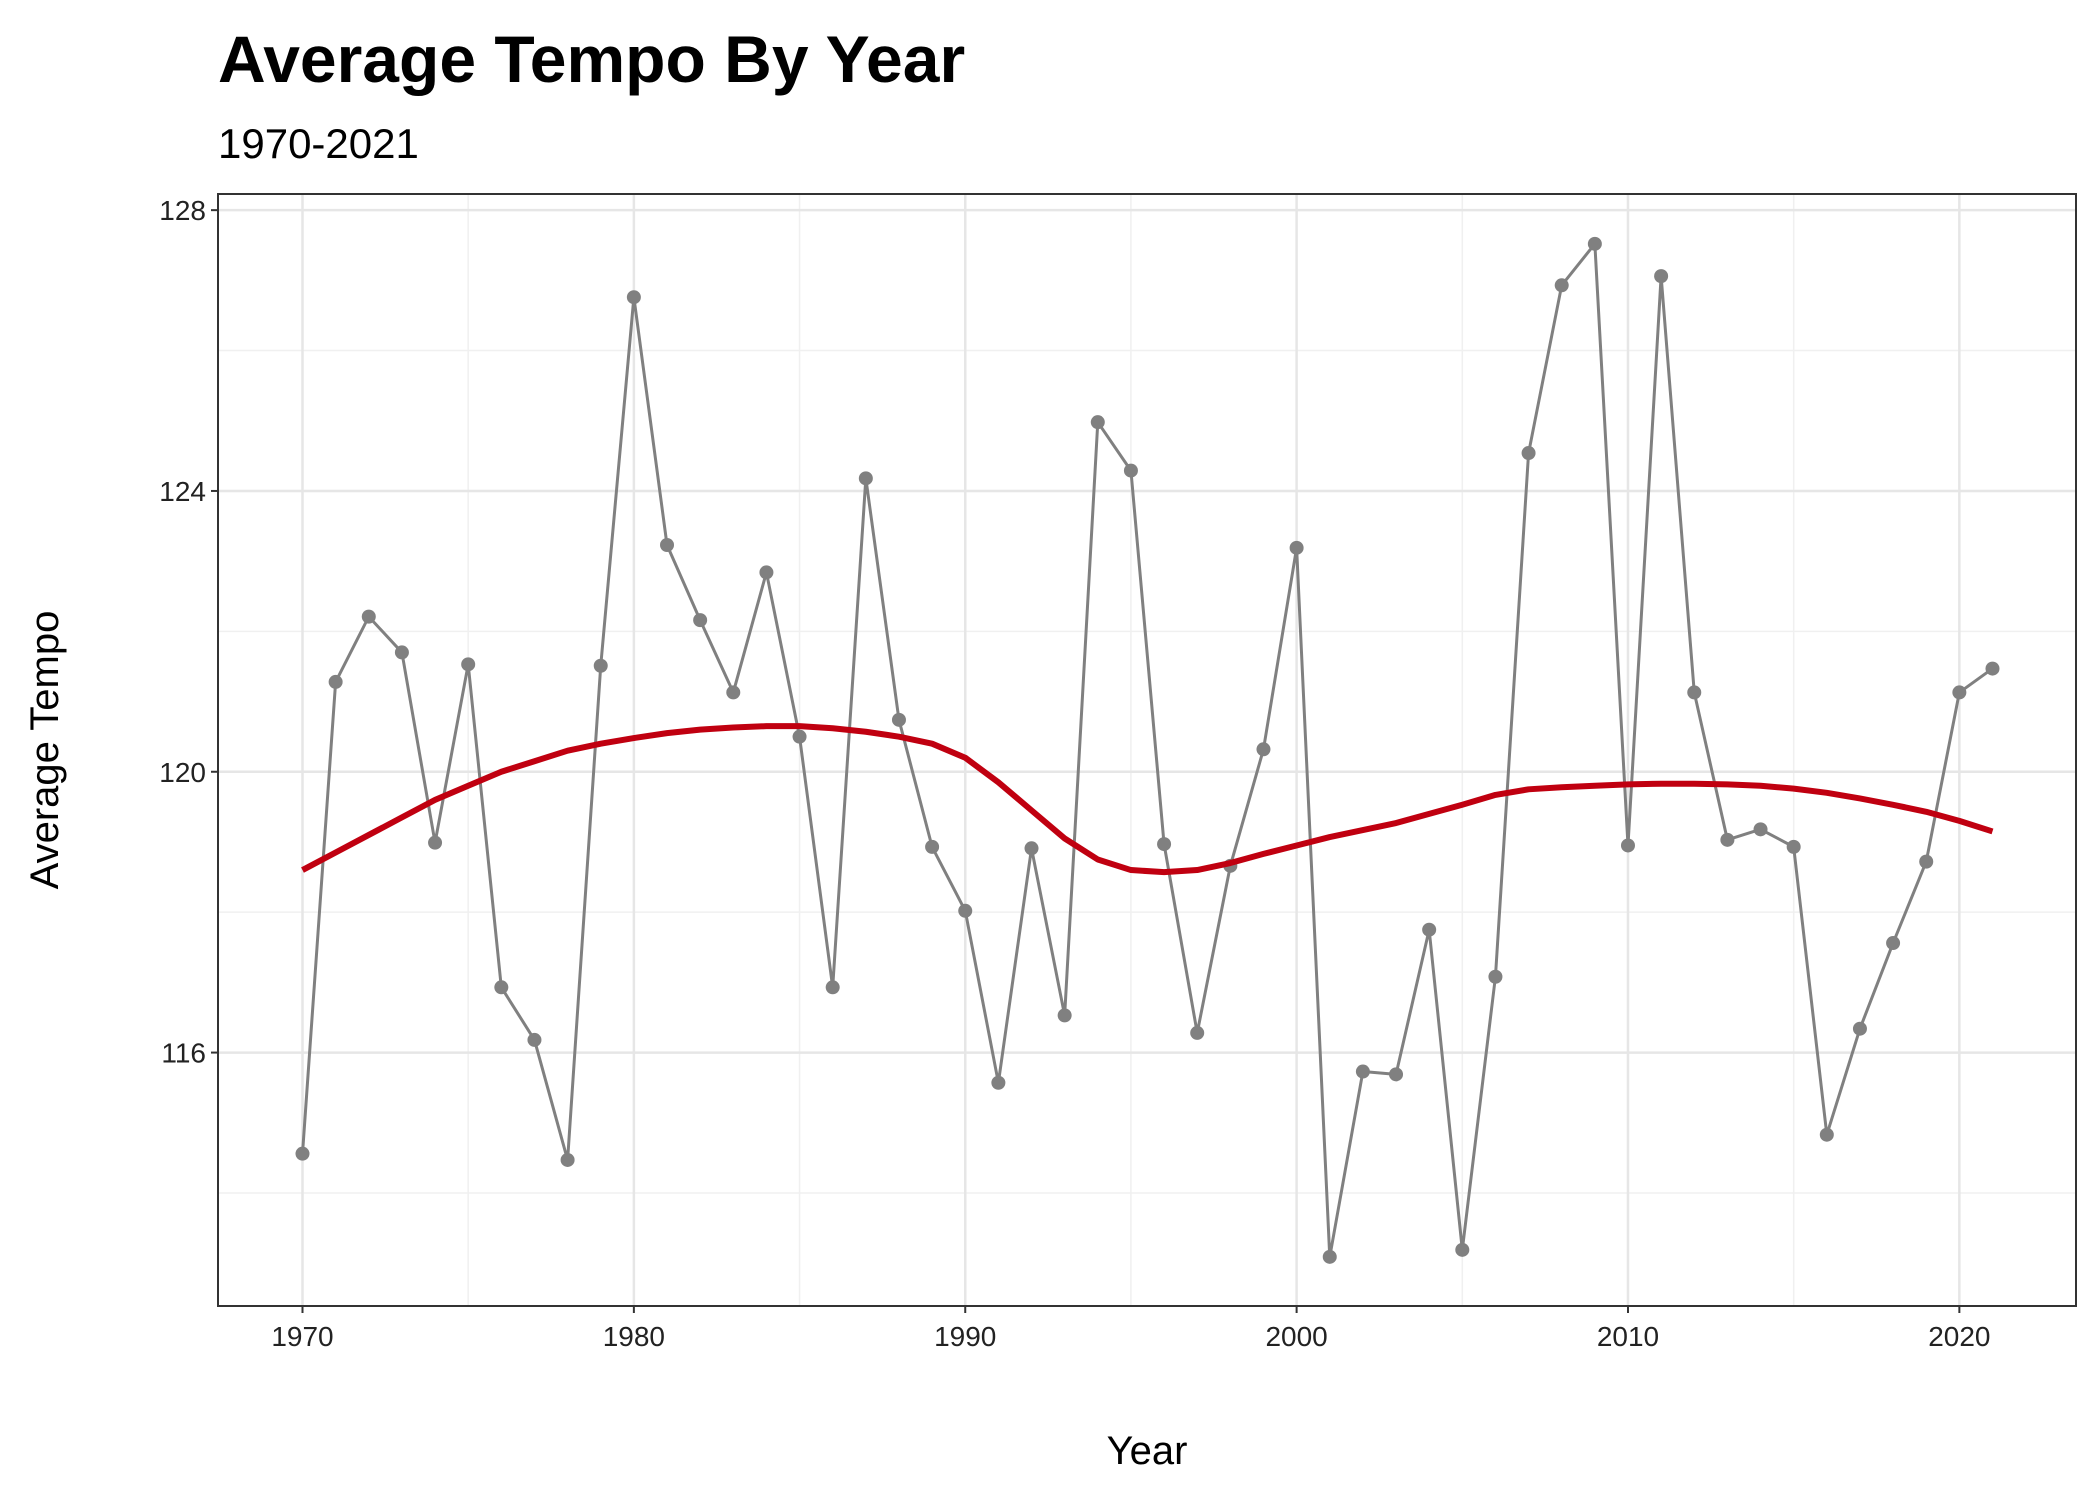  What do you see at coordinates (318, 143) in the screenshot?
I see `chart-subtitle: 1970-2021` at bounding box center [318, 143].